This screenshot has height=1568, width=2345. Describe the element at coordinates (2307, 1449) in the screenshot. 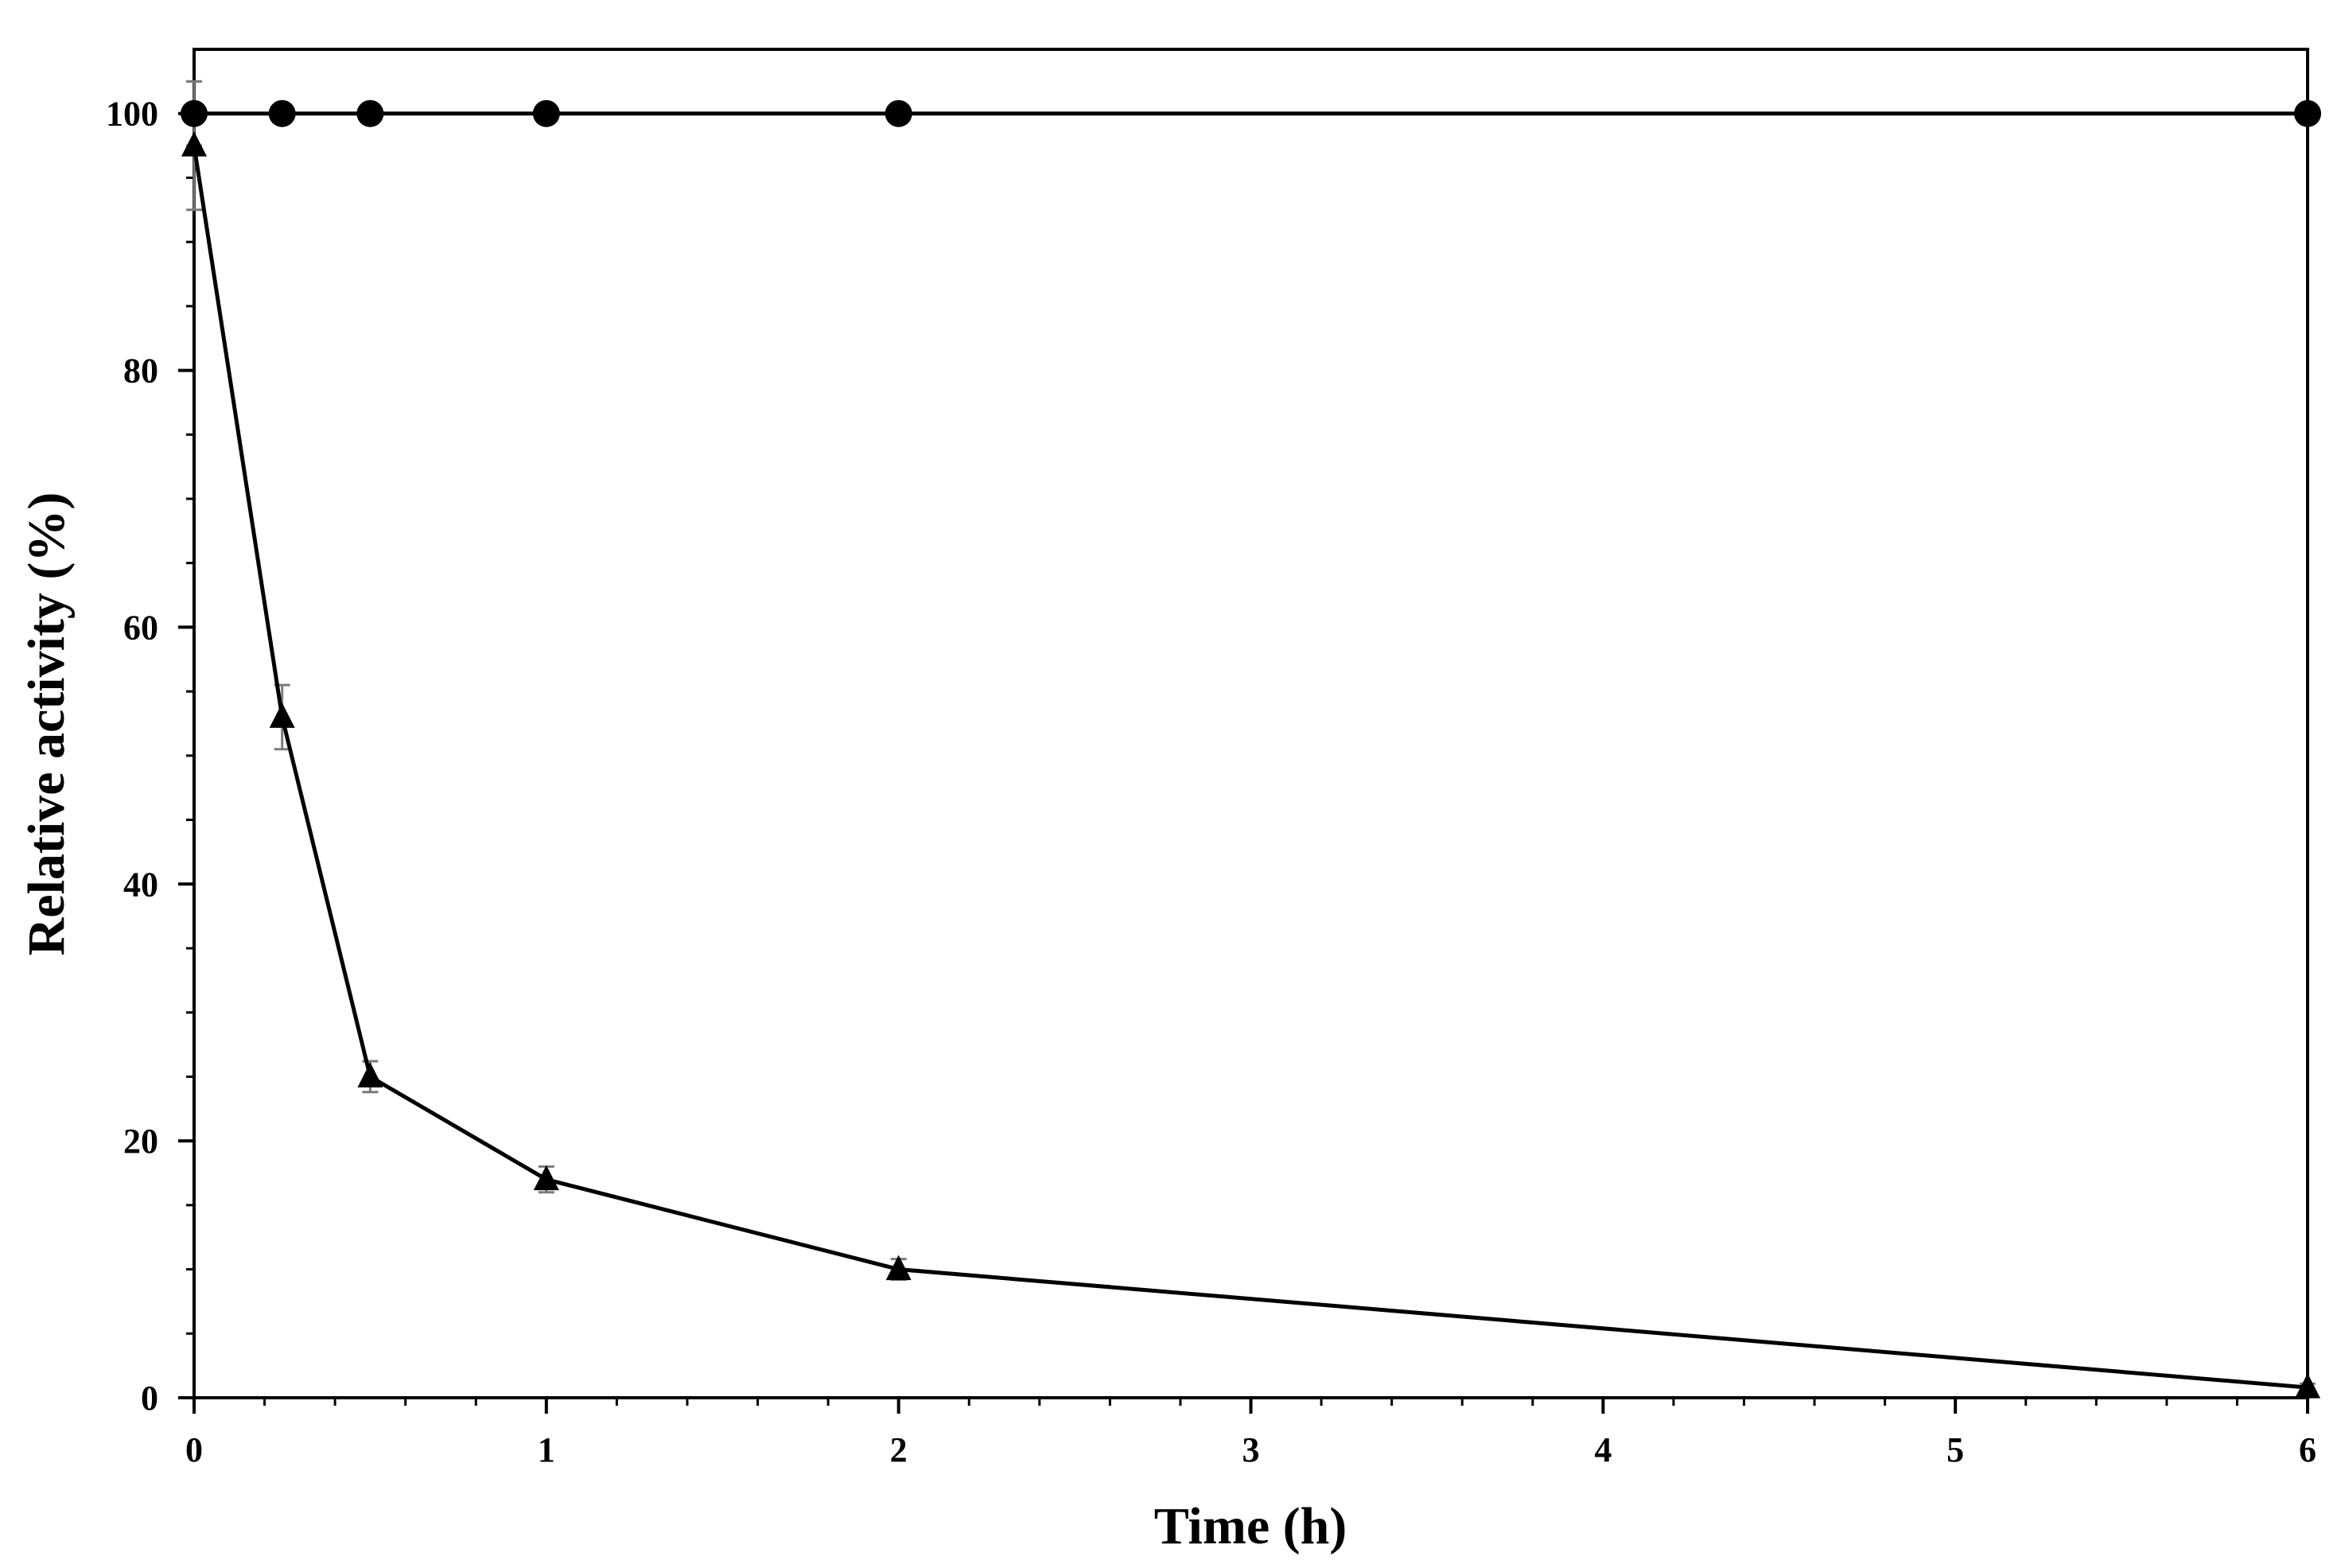

I see `x-tick-label: 6` at that location.